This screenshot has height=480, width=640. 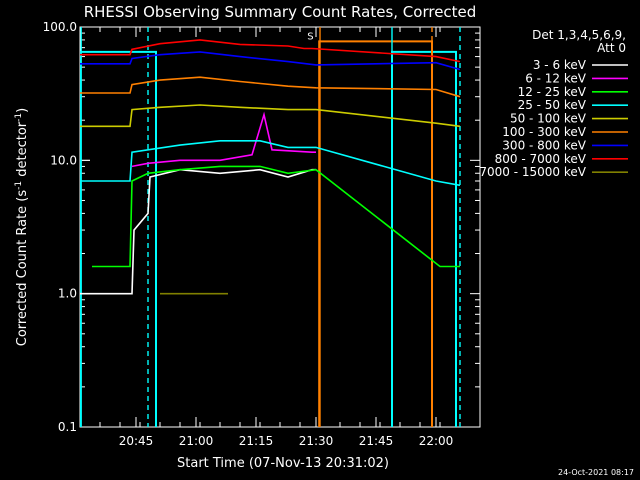 I want to click on legend-label: 100 - 300 keV, so click(x=544, y=132).